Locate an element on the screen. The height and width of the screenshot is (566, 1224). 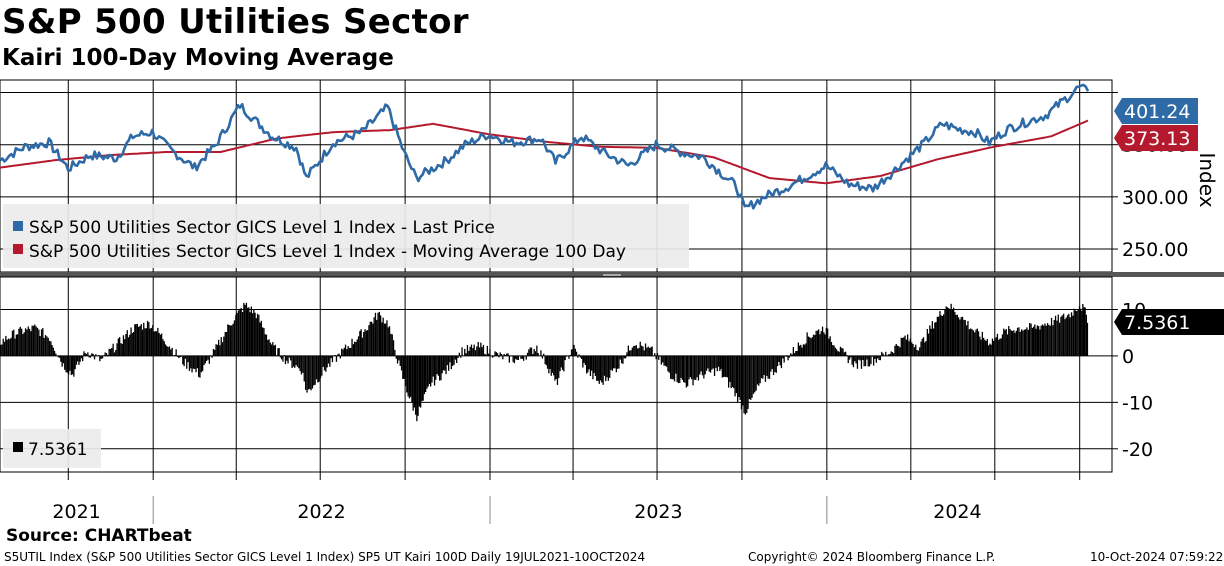
last-price-tag: 401.24 is located at coordinates (1156, 111).